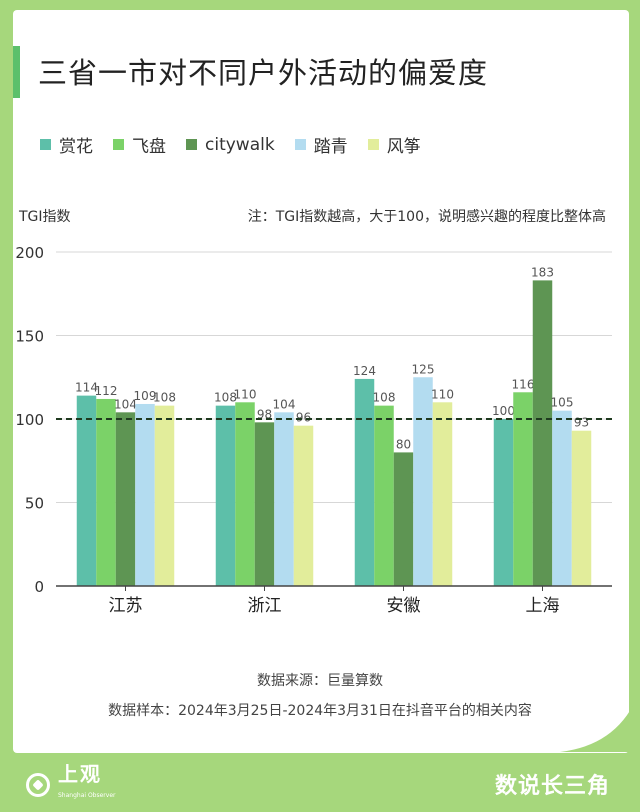 The width and height of the screenshot is (640, 812). What do you see at coordinates (543, 606) in the screenshot?
I see `x-tick-label: 上海` at bounding box center [543, 606].